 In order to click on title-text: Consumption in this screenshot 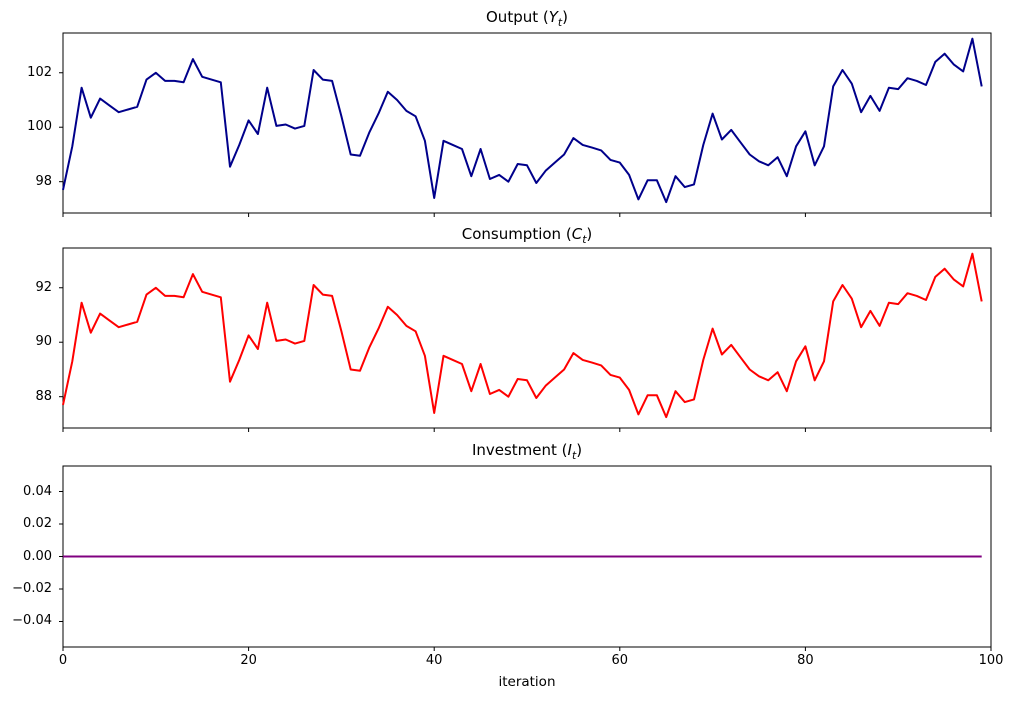, I will do `click(511, 234)`.